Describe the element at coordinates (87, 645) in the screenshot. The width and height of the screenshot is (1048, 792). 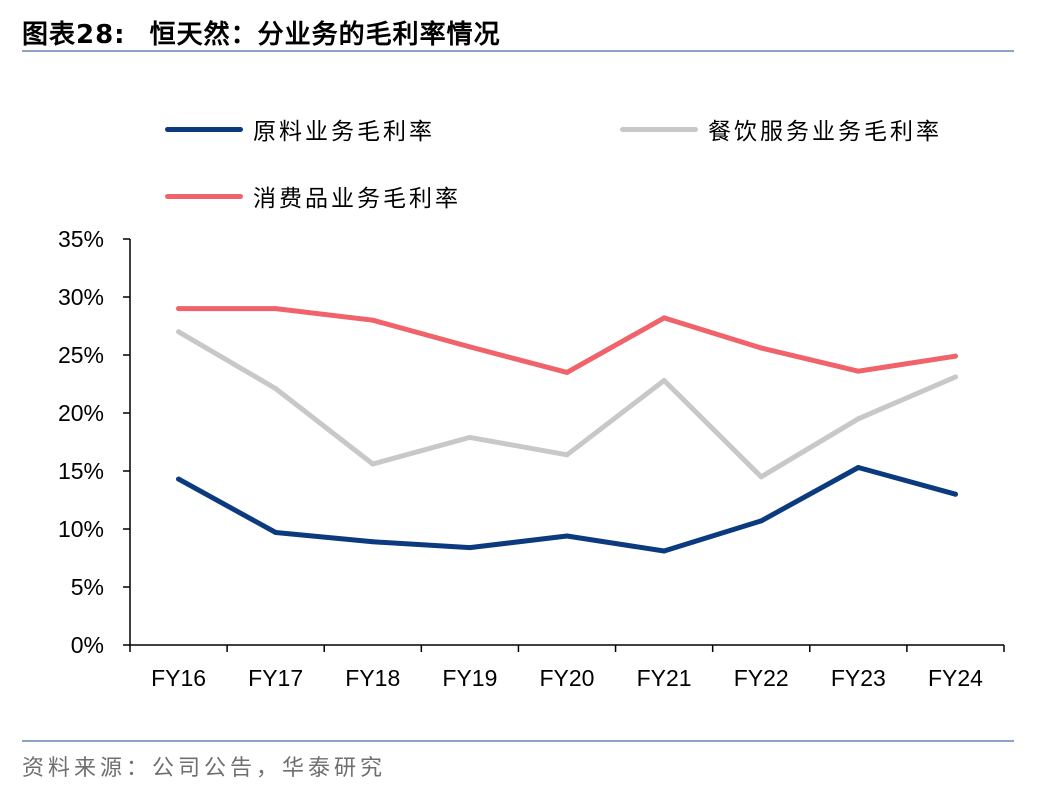
I see `y-tick-label: 0%` at that location.